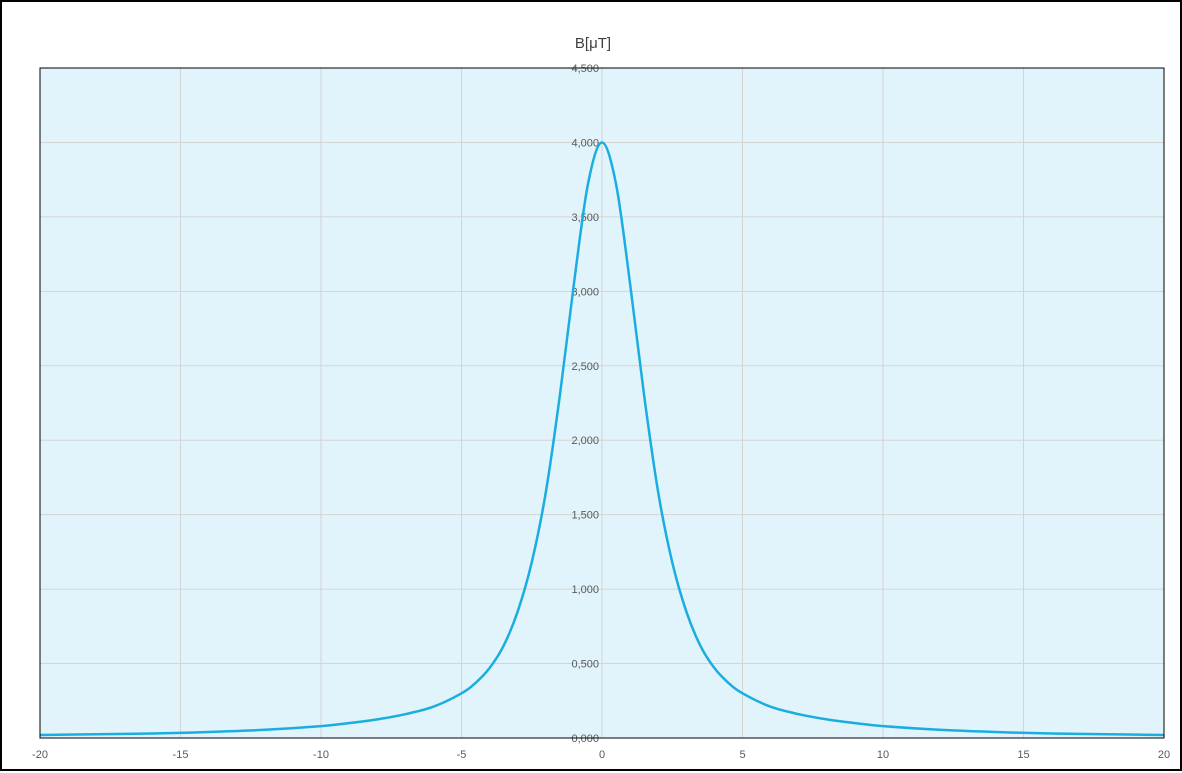  What do you see at coordinates (181, 755) in the screenshot?
I see `x-tick-label: -15` at bounding box center [181, 755].